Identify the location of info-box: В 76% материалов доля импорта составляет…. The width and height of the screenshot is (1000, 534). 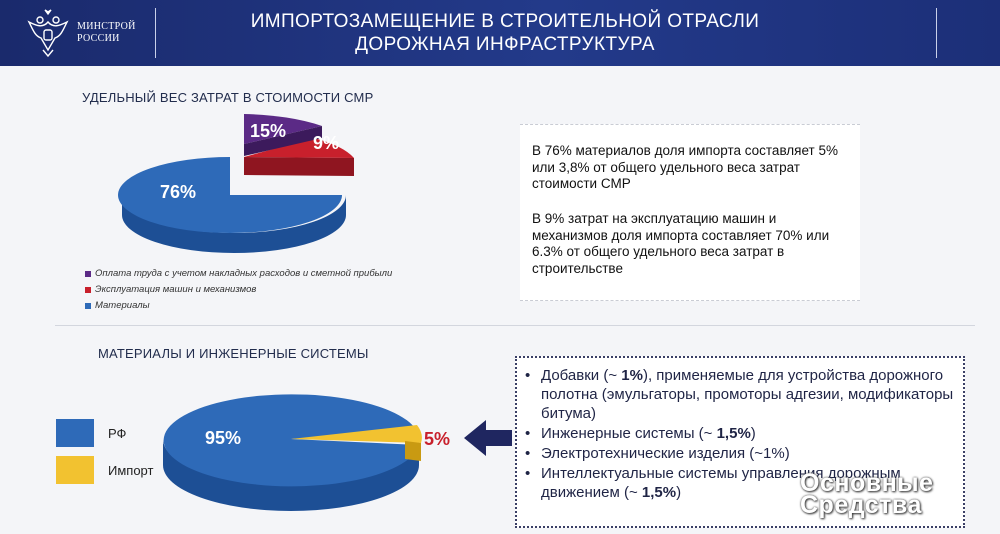
(690, 212).